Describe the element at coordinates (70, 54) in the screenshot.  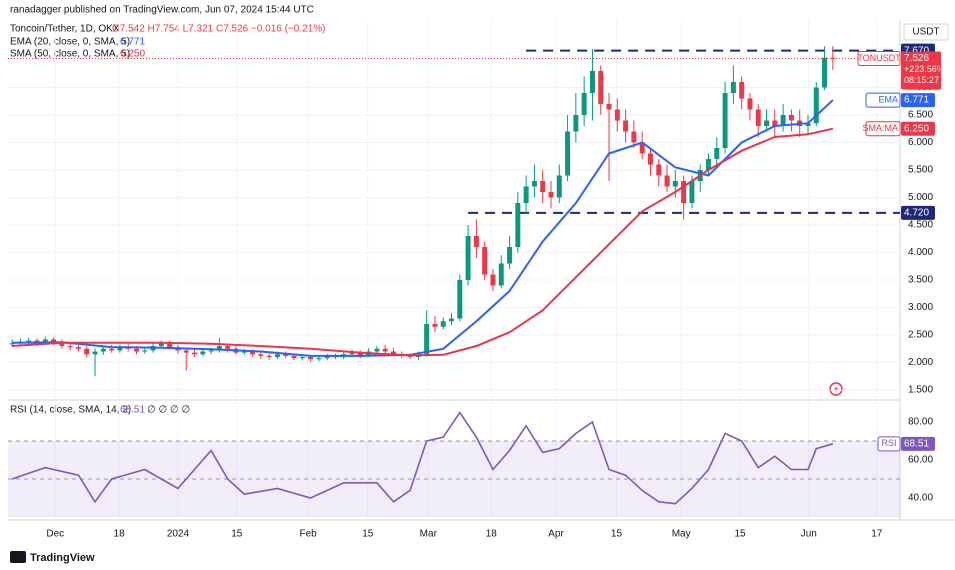
I see `sma-legend: SMA (50, close, 0, SMA, 5)` at that location.